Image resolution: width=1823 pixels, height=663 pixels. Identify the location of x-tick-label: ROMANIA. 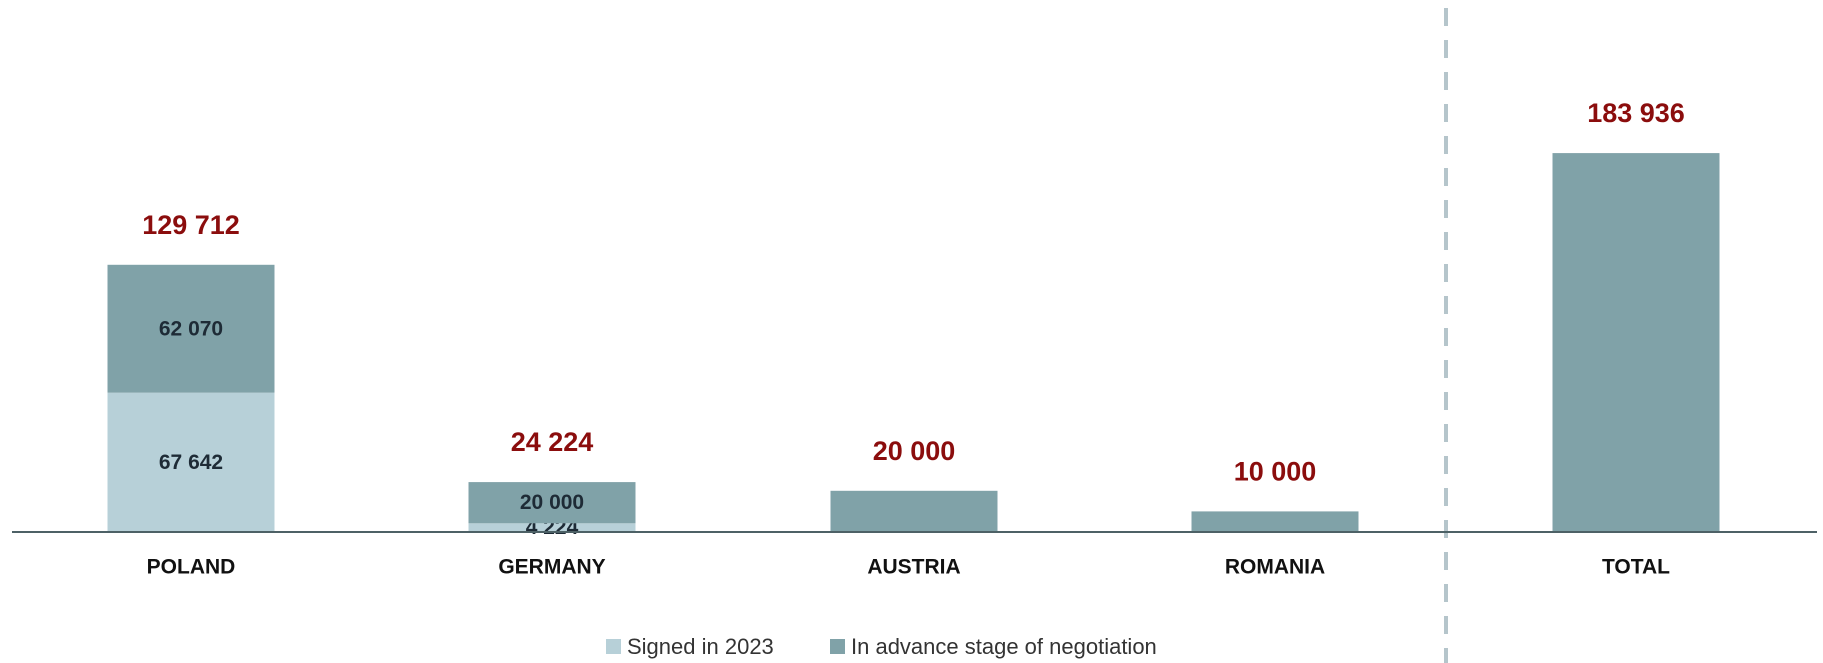
(1275, 567).